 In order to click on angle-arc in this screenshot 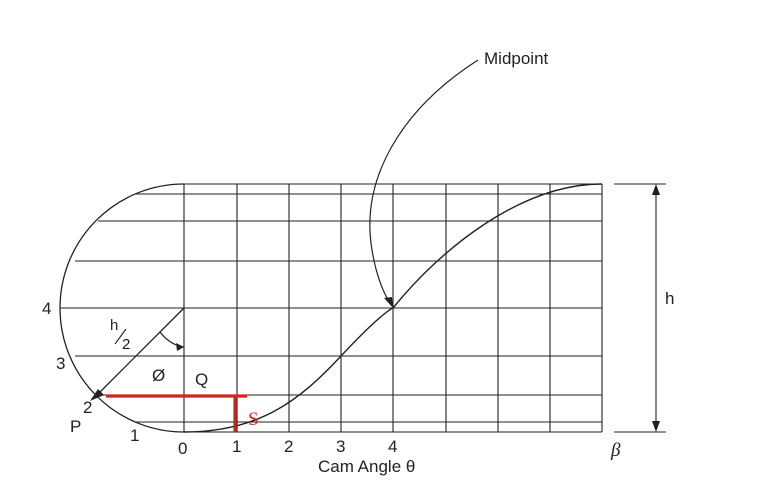, I will do `click(172, 339)`.